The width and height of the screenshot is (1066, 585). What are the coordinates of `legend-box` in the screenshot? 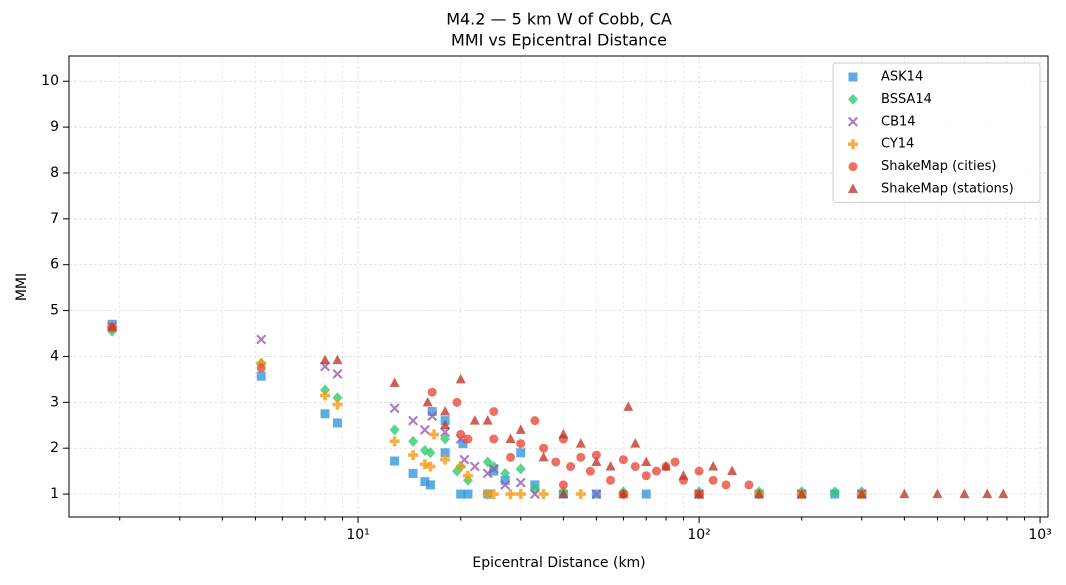 It's located at (936, 132).